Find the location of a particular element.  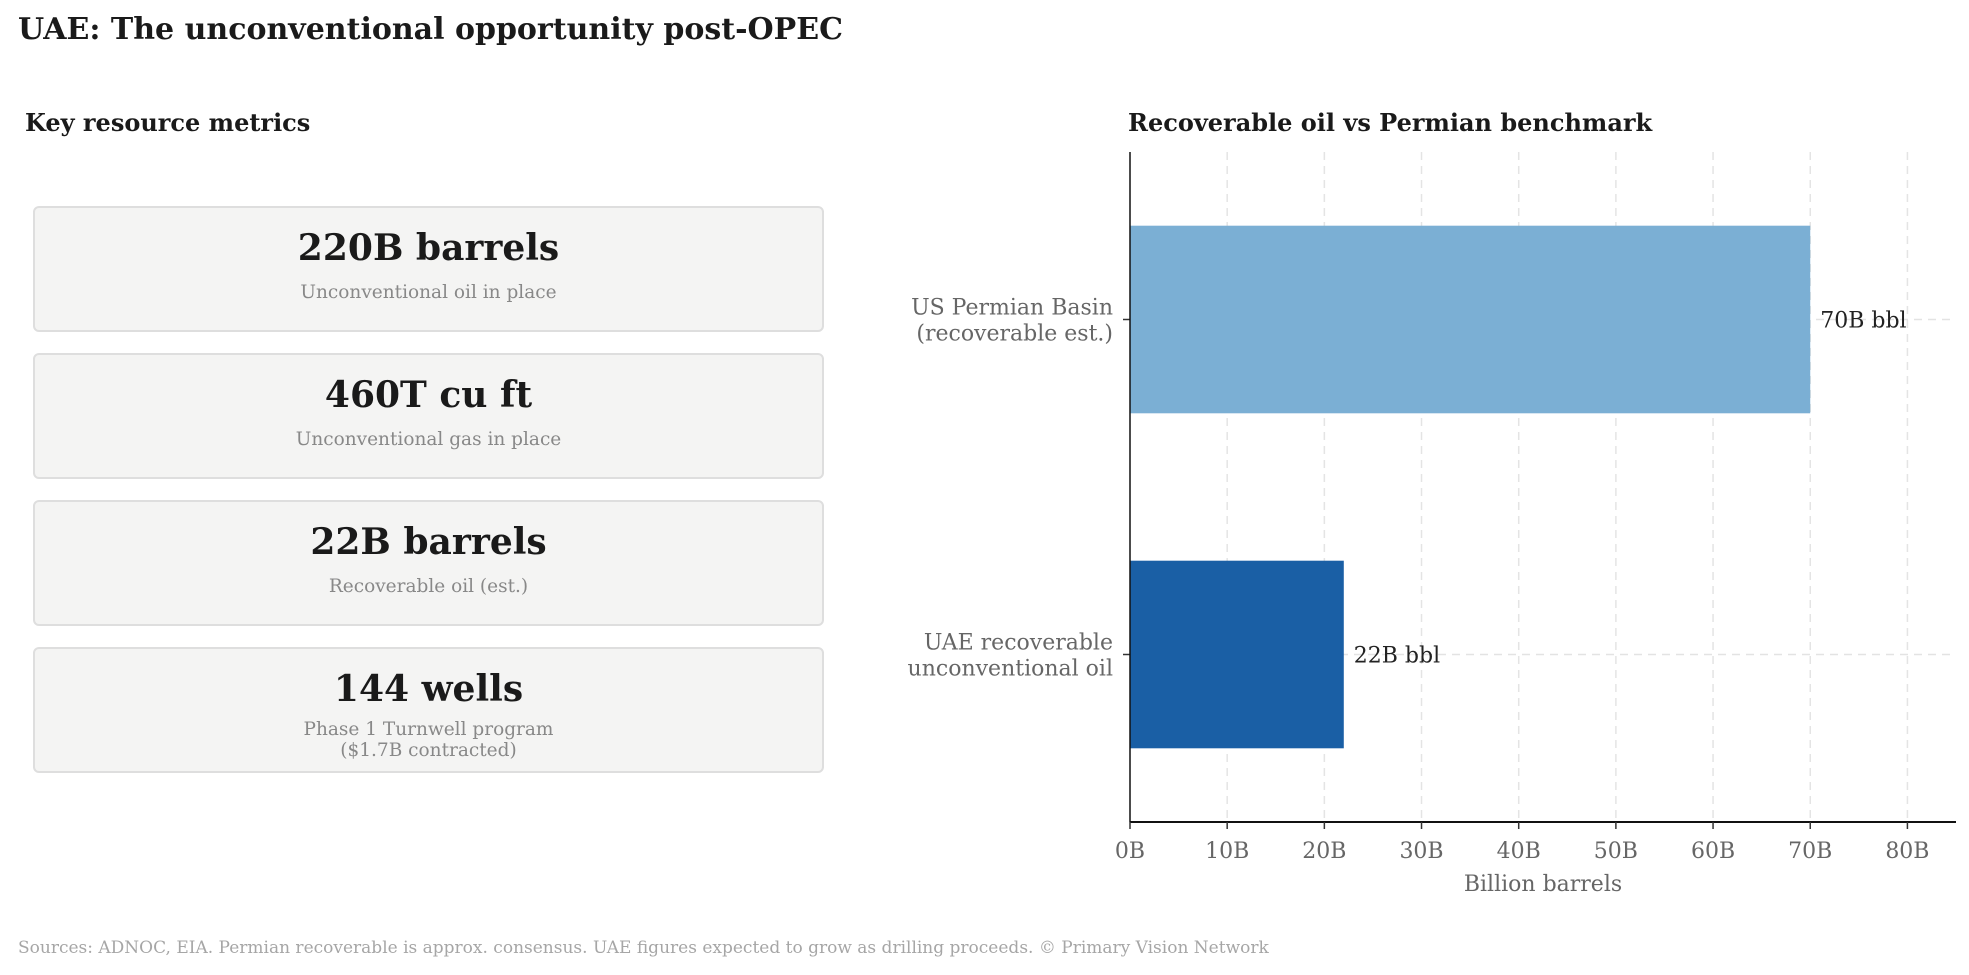

x-tick-label: 50B is located at coordinates (1616, 851).